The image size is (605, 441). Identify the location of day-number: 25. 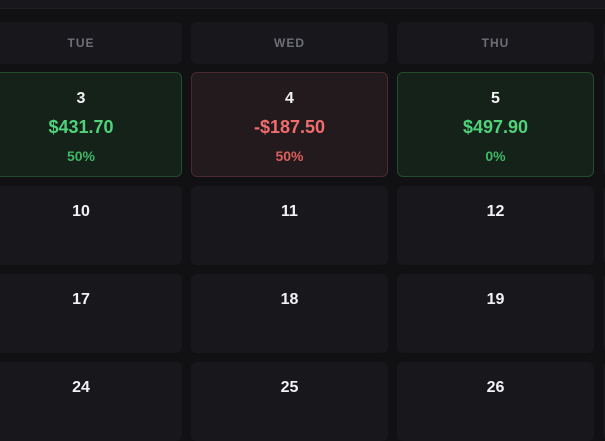
(289, 387).